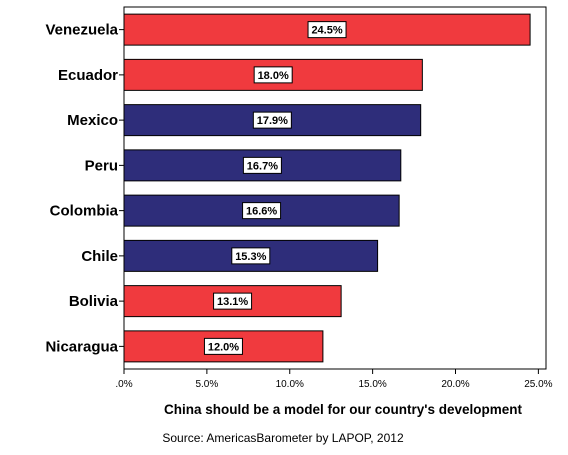  What do you see at coordinates (290, 384) in the screenshot?
I see `x-tick-label: 10.0%` at bounding box center [290, 384].